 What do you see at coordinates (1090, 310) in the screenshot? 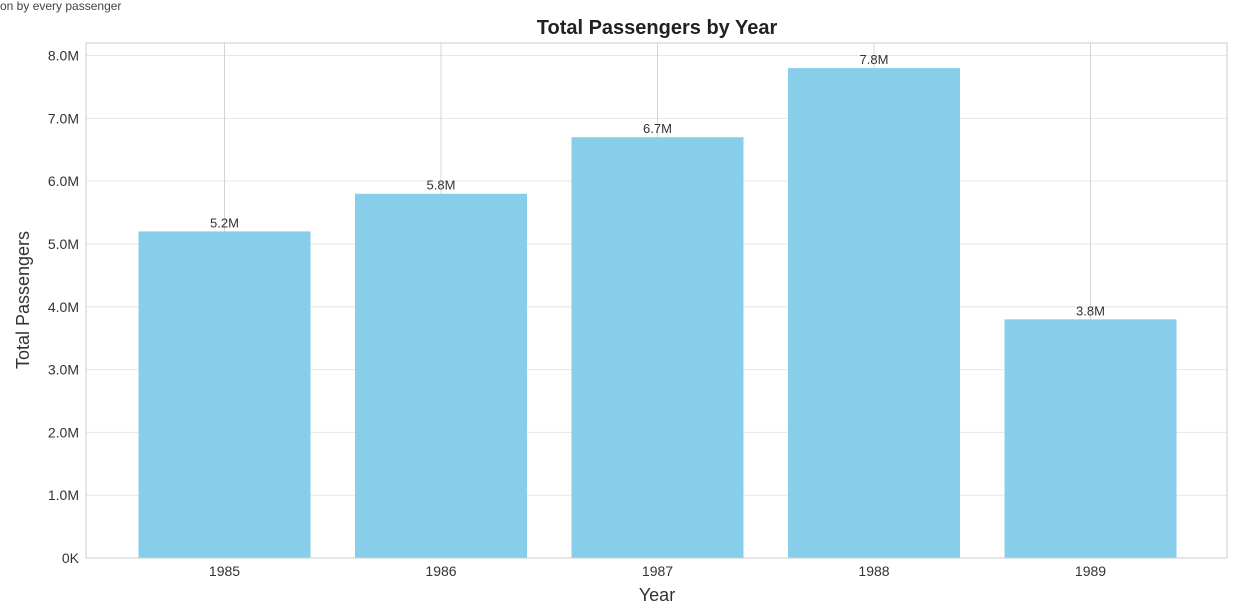
I see `bar-data-label: 3.8M` at bounding box center [1090, 310].